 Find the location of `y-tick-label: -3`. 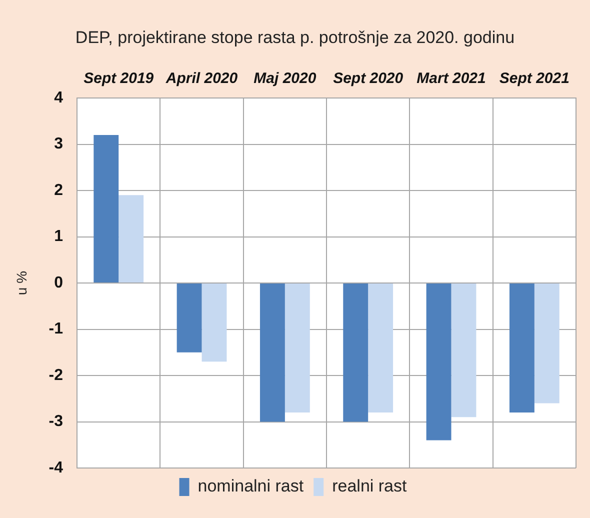

y-tick-label: -3 is located at coordinates (56, 421).